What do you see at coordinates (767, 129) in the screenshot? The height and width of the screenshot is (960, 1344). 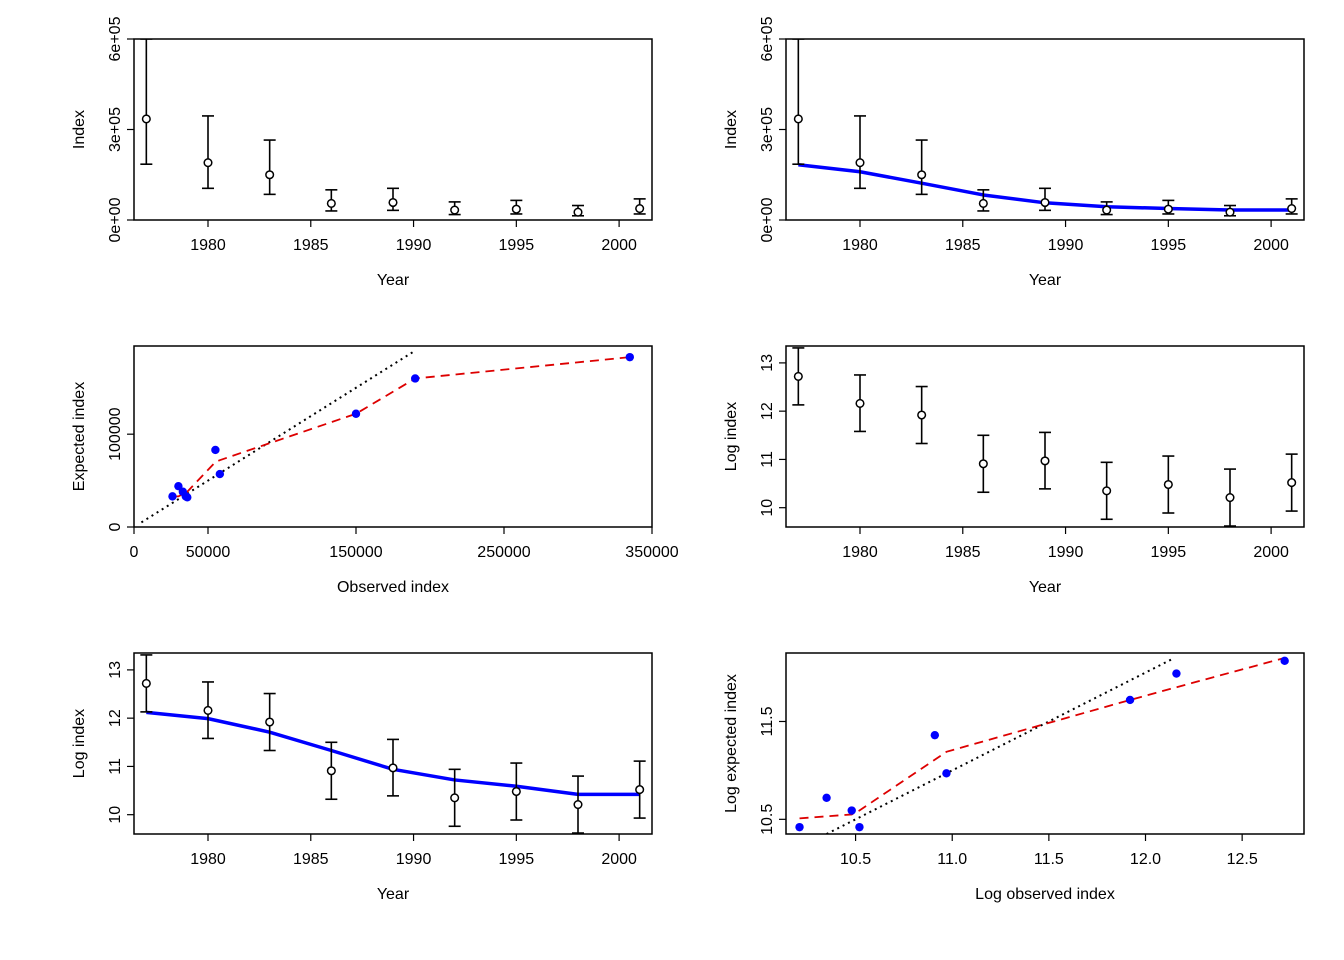 I see `y-tick-label: 3e+05` at bounding box center [767, 129].